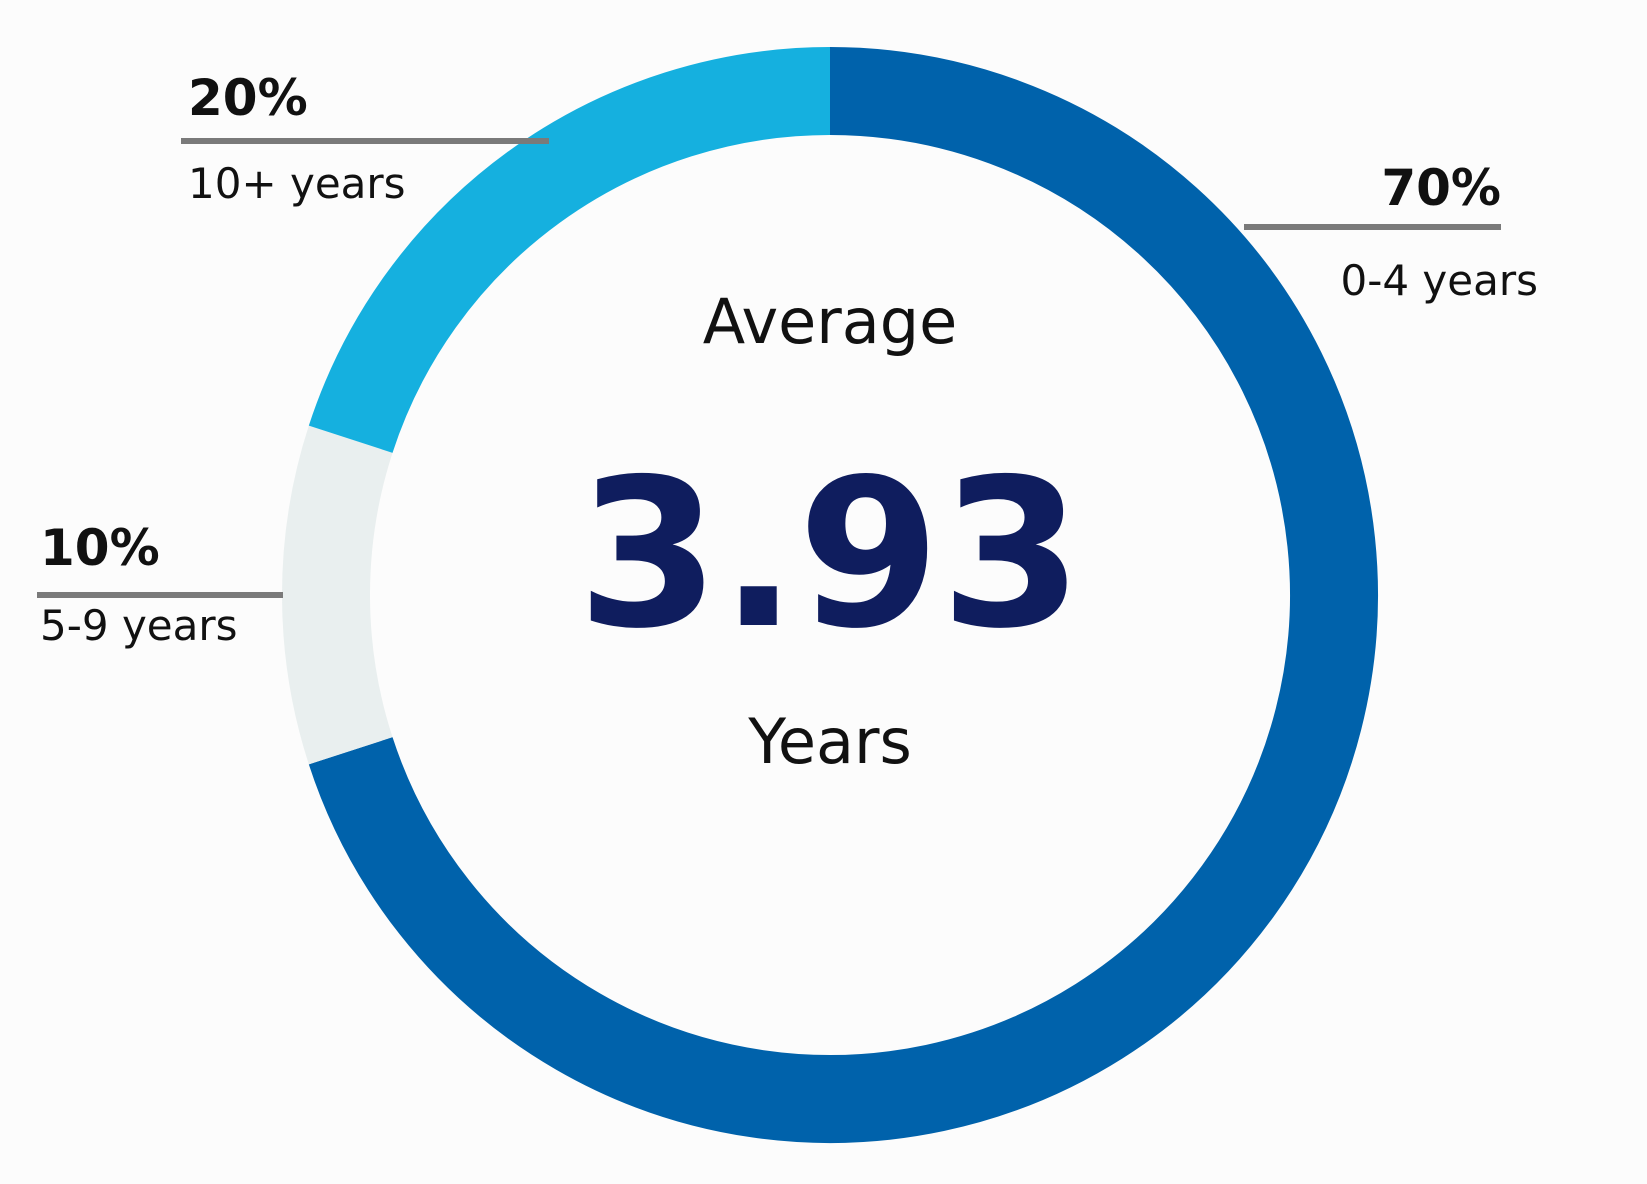 This screenshot has width=1647, height=1184. What do you see at coordinates (569, 250) in the screenshot?
I see `slice-10plus-years` at bounding box center [569, 250].